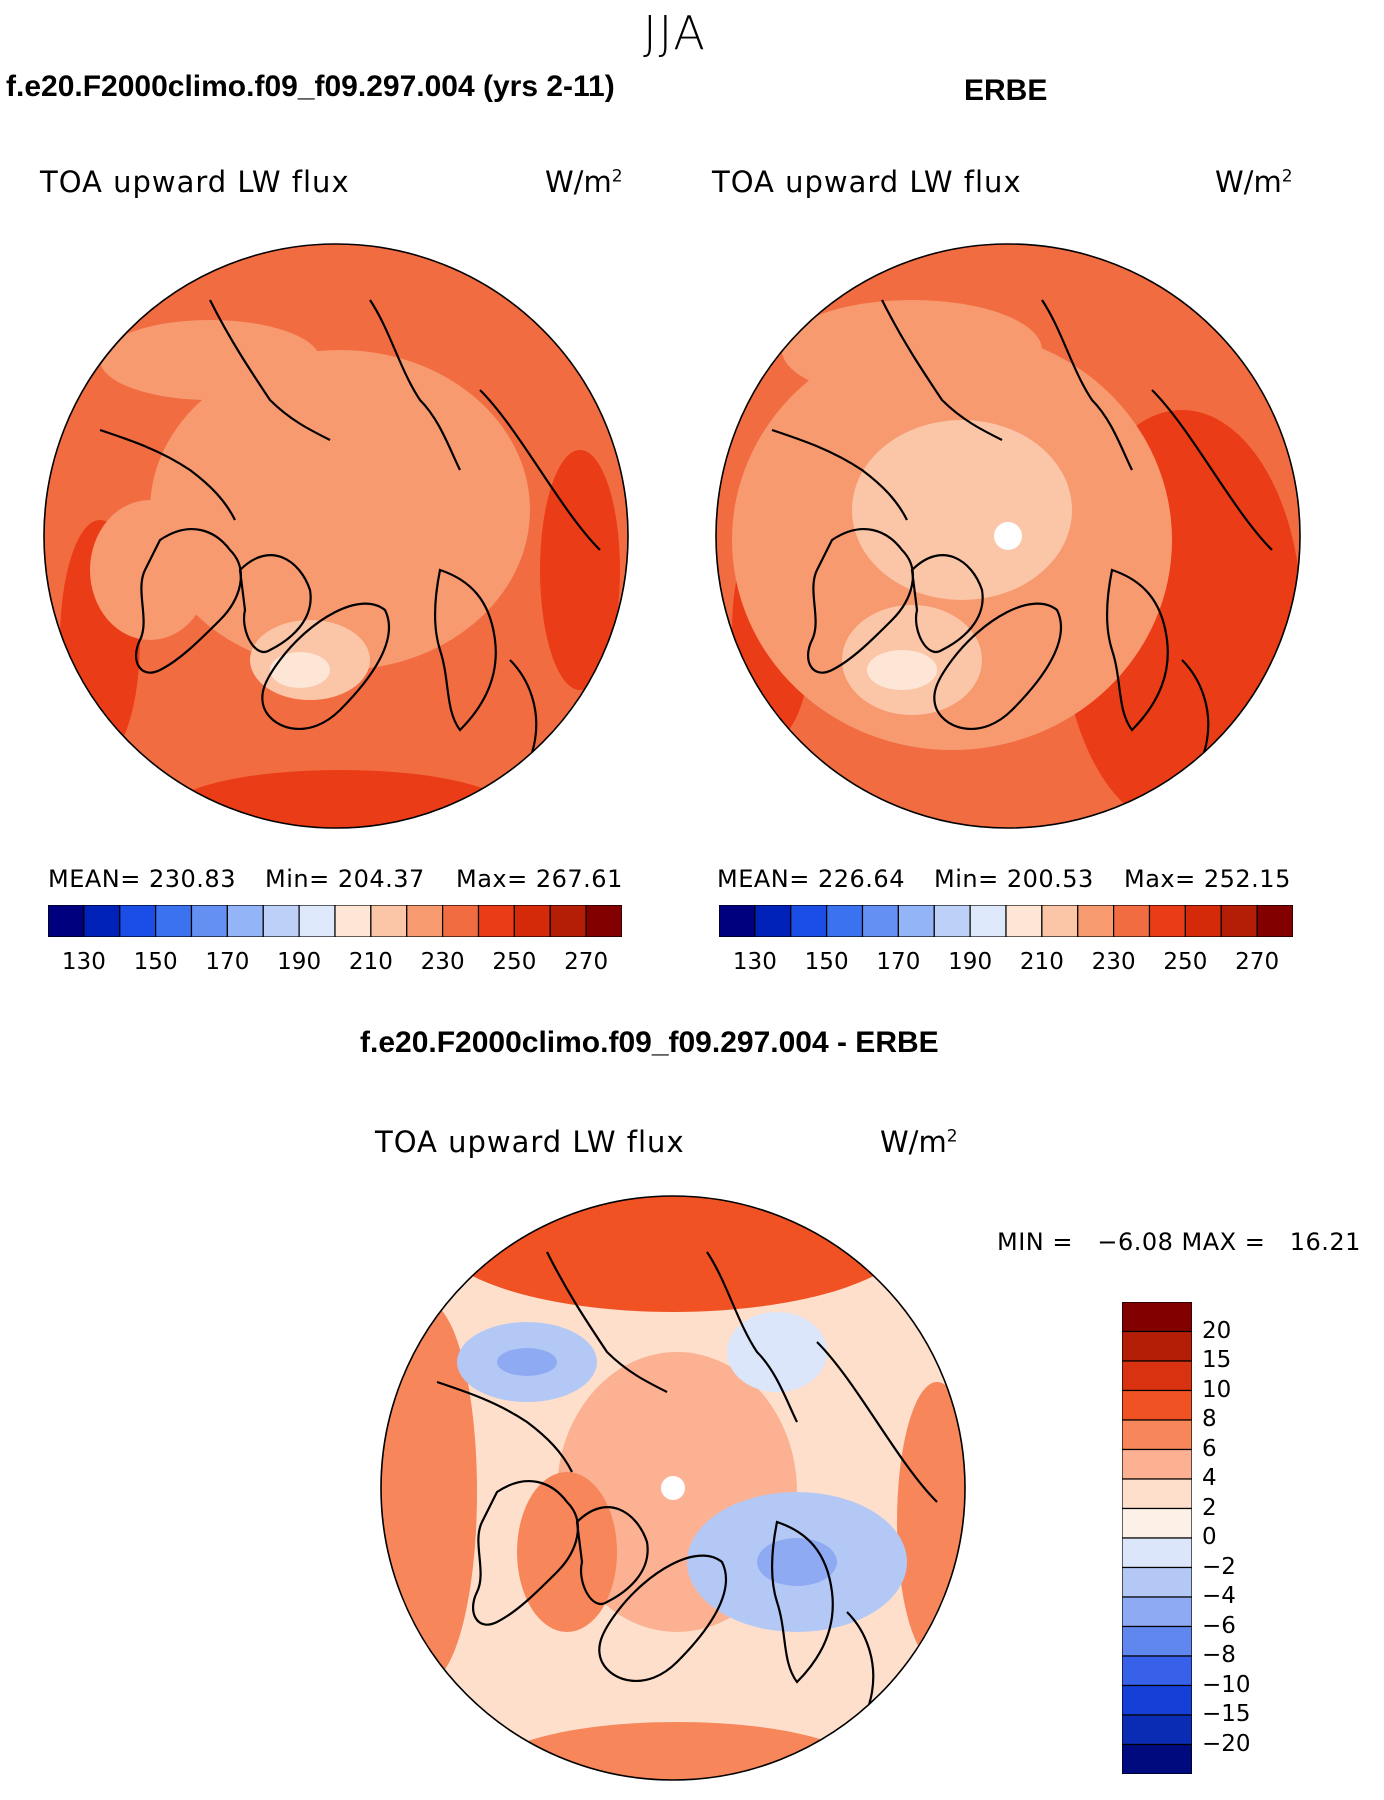 The height and width of the screenshot is (1800, 1384). Describe the element at coordinates (1226, 1743) in the screenshot. I see `diff-colorbar-tick: −20` at that location.